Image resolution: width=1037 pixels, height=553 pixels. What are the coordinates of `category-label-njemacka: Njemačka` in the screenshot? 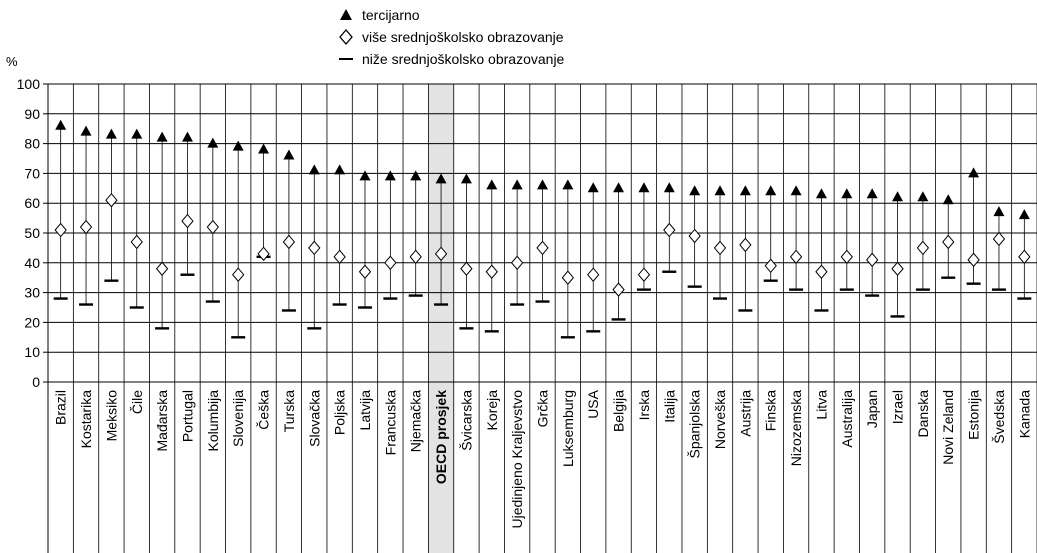 It's located at (416, 421).